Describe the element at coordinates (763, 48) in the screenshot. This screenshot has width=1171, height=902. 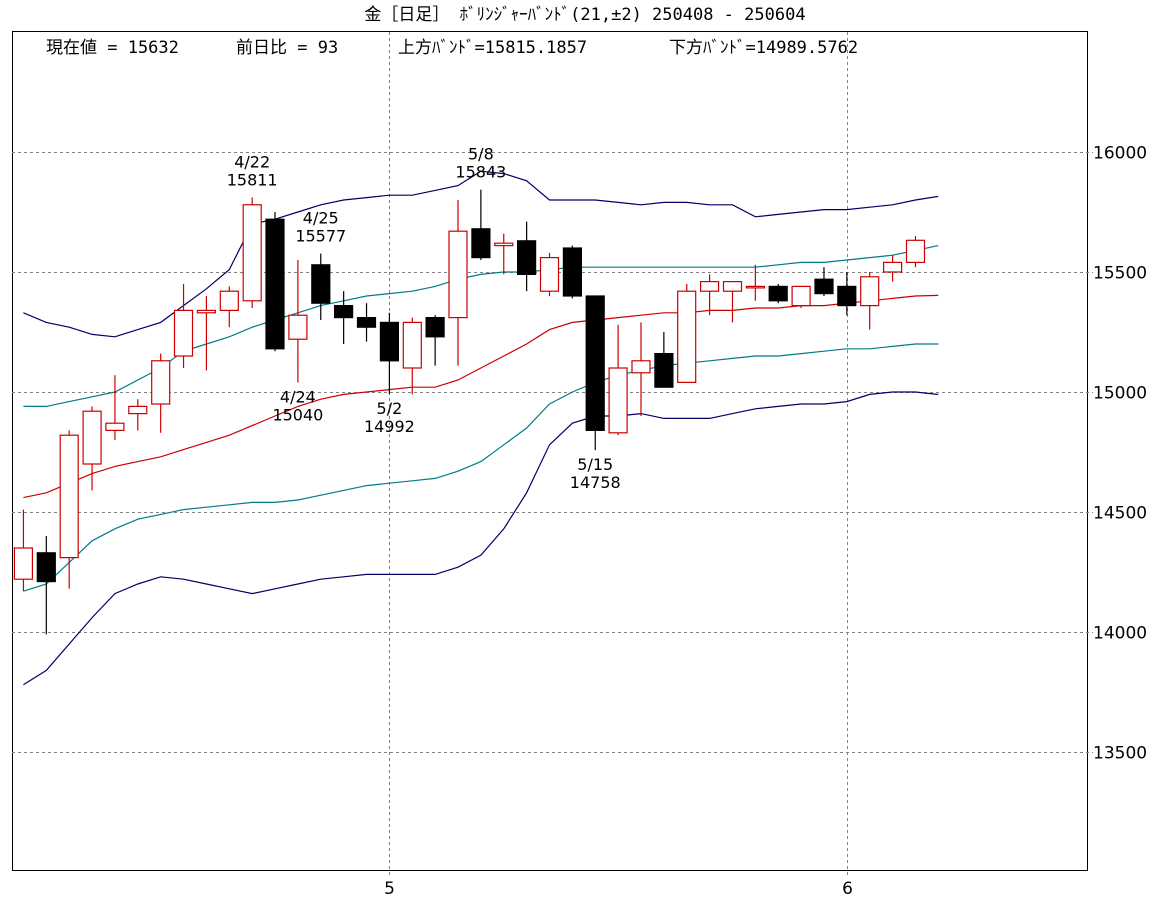
I see `lower-band-value: 下方ﾊﾞﾝﾄﾞ=14989.5762` at that location.